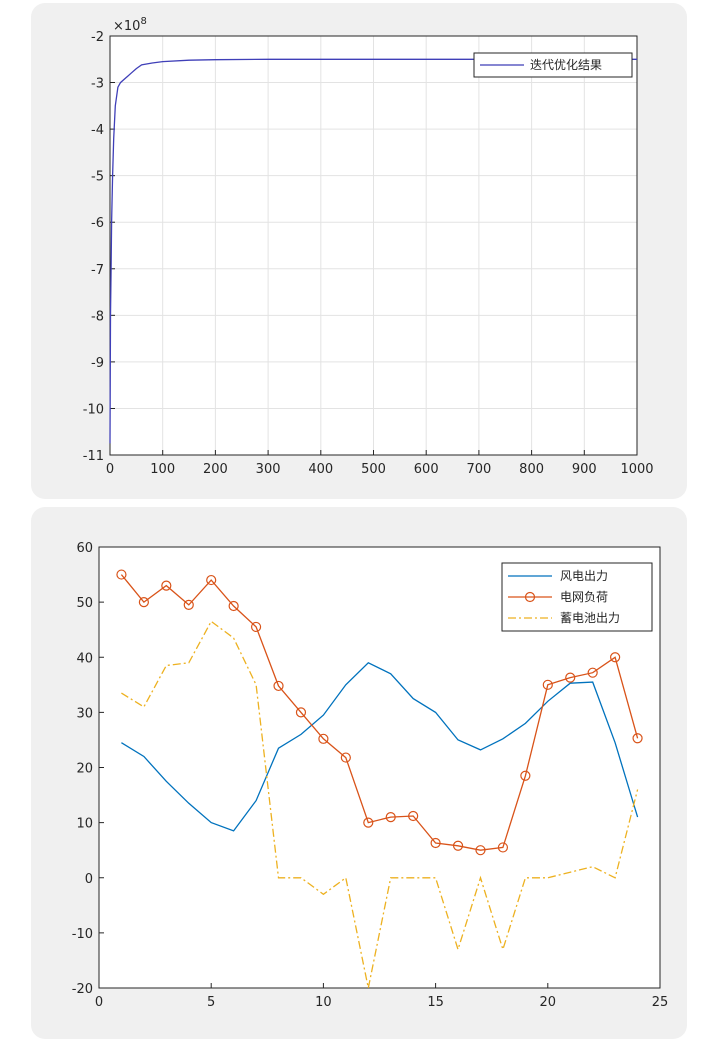 The image size is (719, 1045). What do you see at coordinates (84, 824) in the screenshot?
I see `y-tick-label: 10` at bounding box center [84, 824].